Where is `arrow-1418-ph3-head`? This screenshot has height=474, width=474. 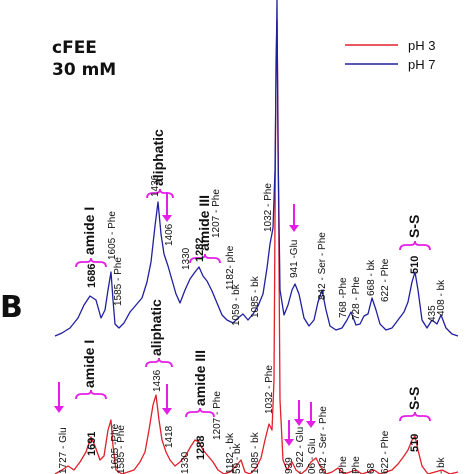
arrow-1418-ph3-head is located at coordinates (167, 411).